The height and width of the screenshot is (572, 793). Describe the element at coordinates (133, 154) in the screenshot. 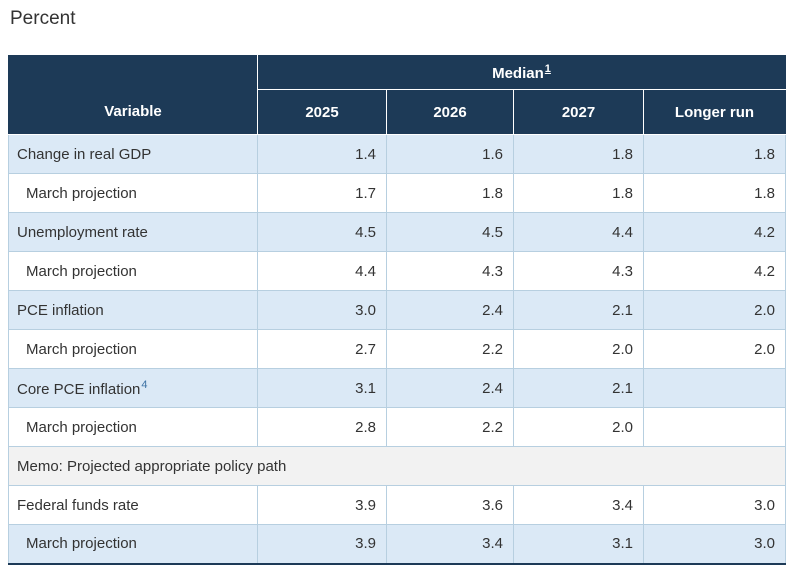

I see `row-label: Change in real GDP` at that location.